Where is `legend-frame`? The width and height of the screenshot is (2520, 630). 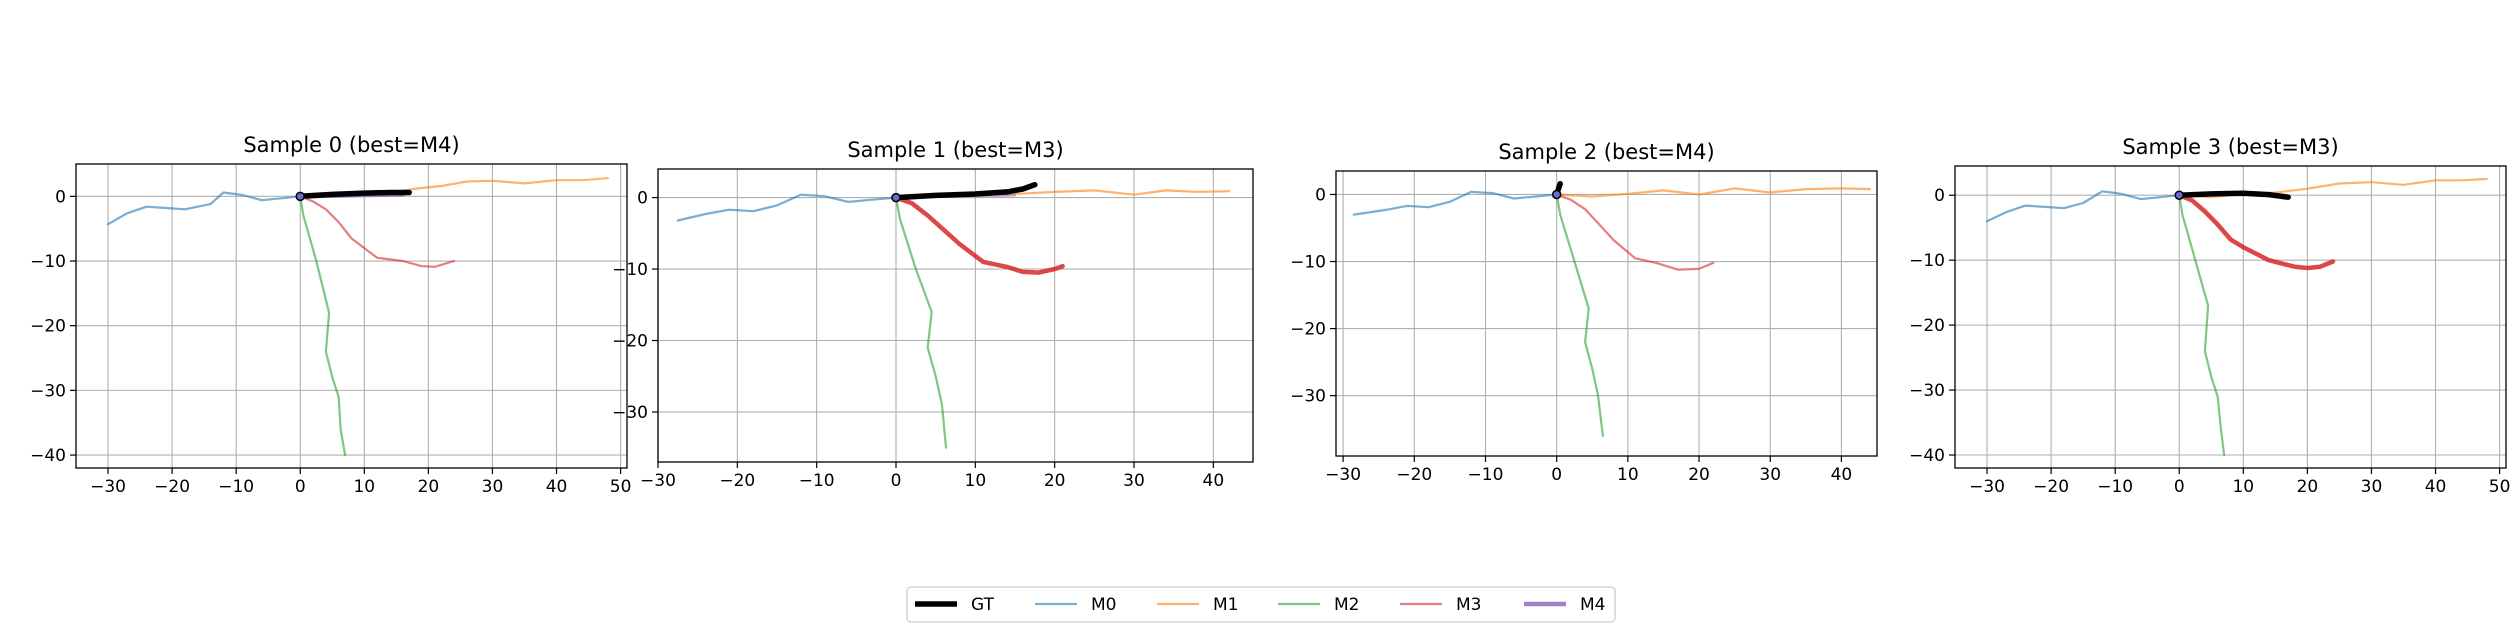 legend-frame is located at coordinates (1261, 604).